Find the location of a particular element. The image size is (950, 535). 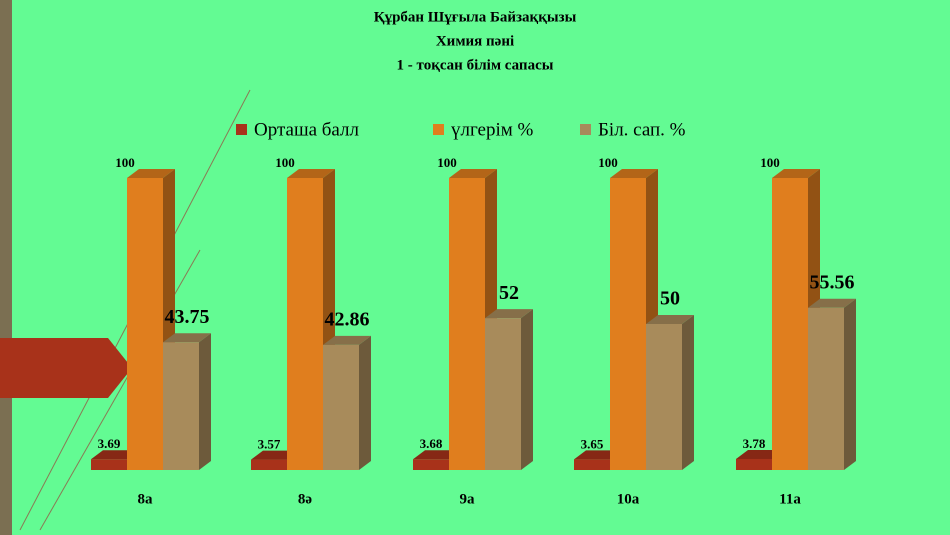

title-line: 1 - тоқсан білім сапасы is located at coordinates (475, 65).